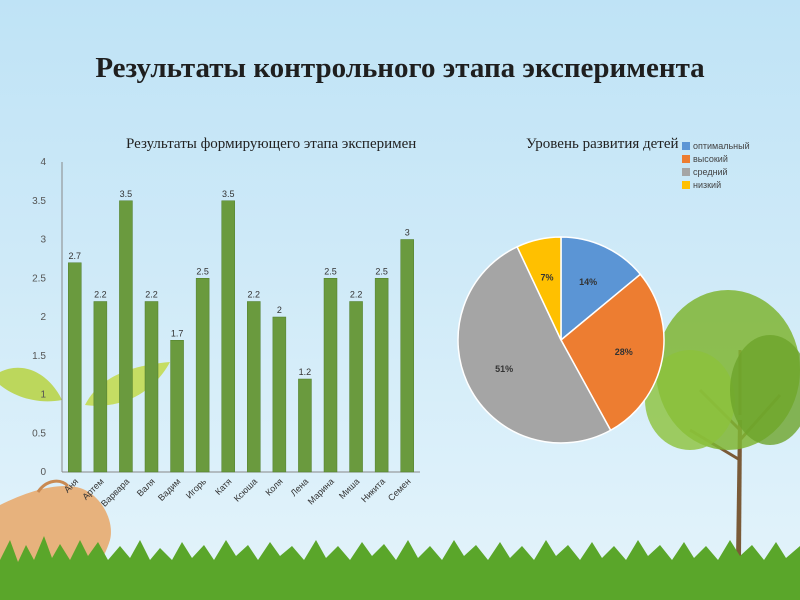 This screenshot has height=600, width=800. I want to click on y-tick-label: 0.5, so click(39, 433).